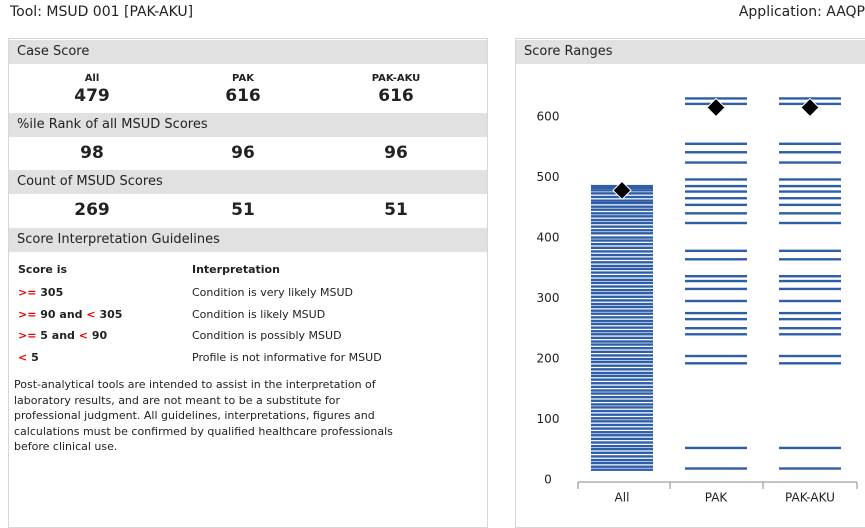 The image size is (865, 528). What do you see at coordinates (548, 480) in the screenshot?
I see `y-tick-label: 0` at bounding box center [548, 480].